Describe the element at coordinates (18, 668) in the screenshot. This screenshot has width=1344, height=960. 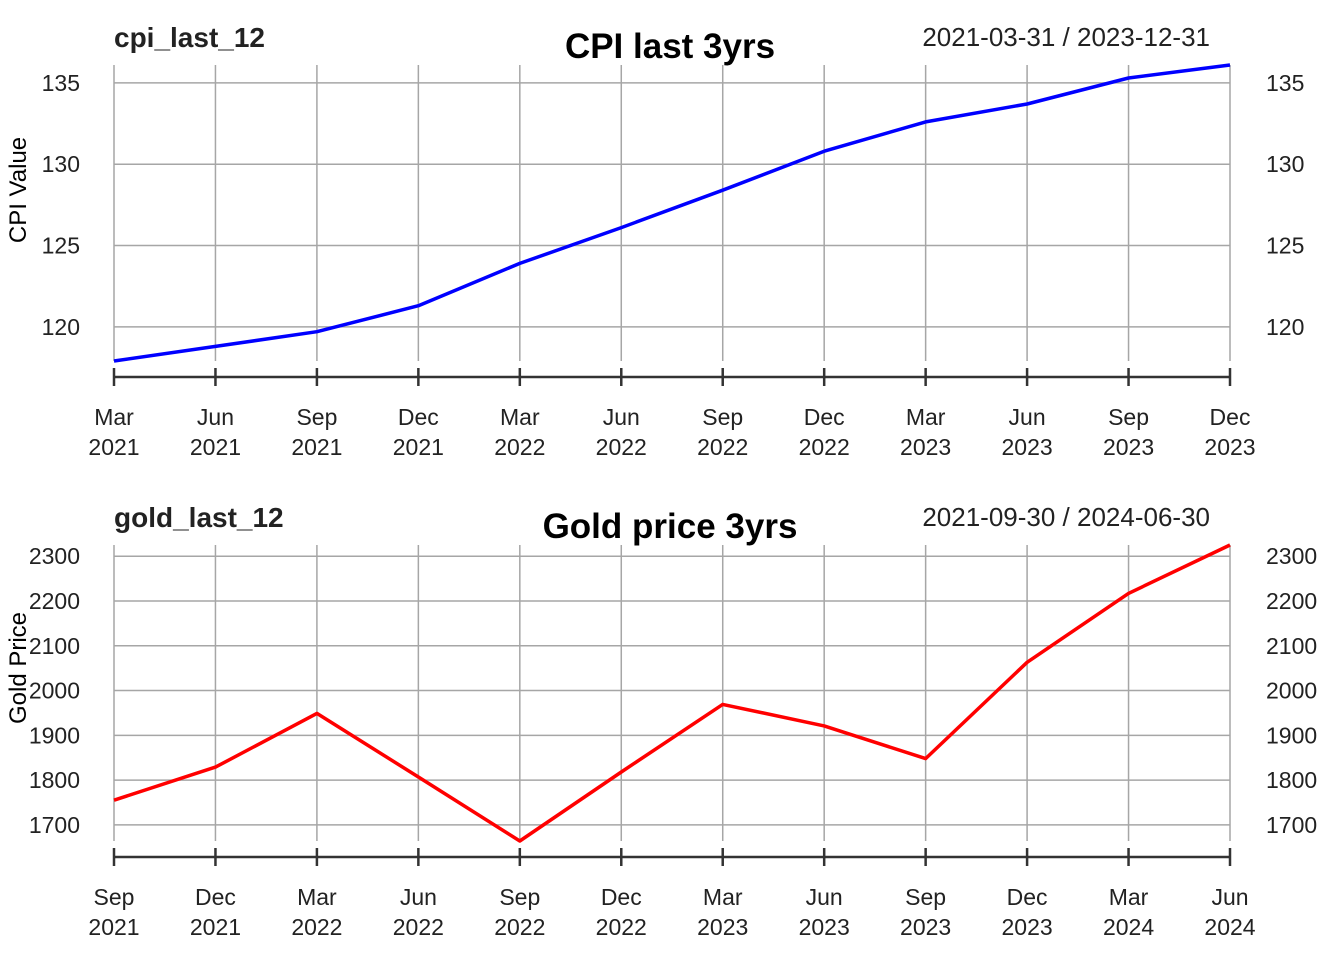
I see `gold-y-axis-title: Gold Price` at that location.